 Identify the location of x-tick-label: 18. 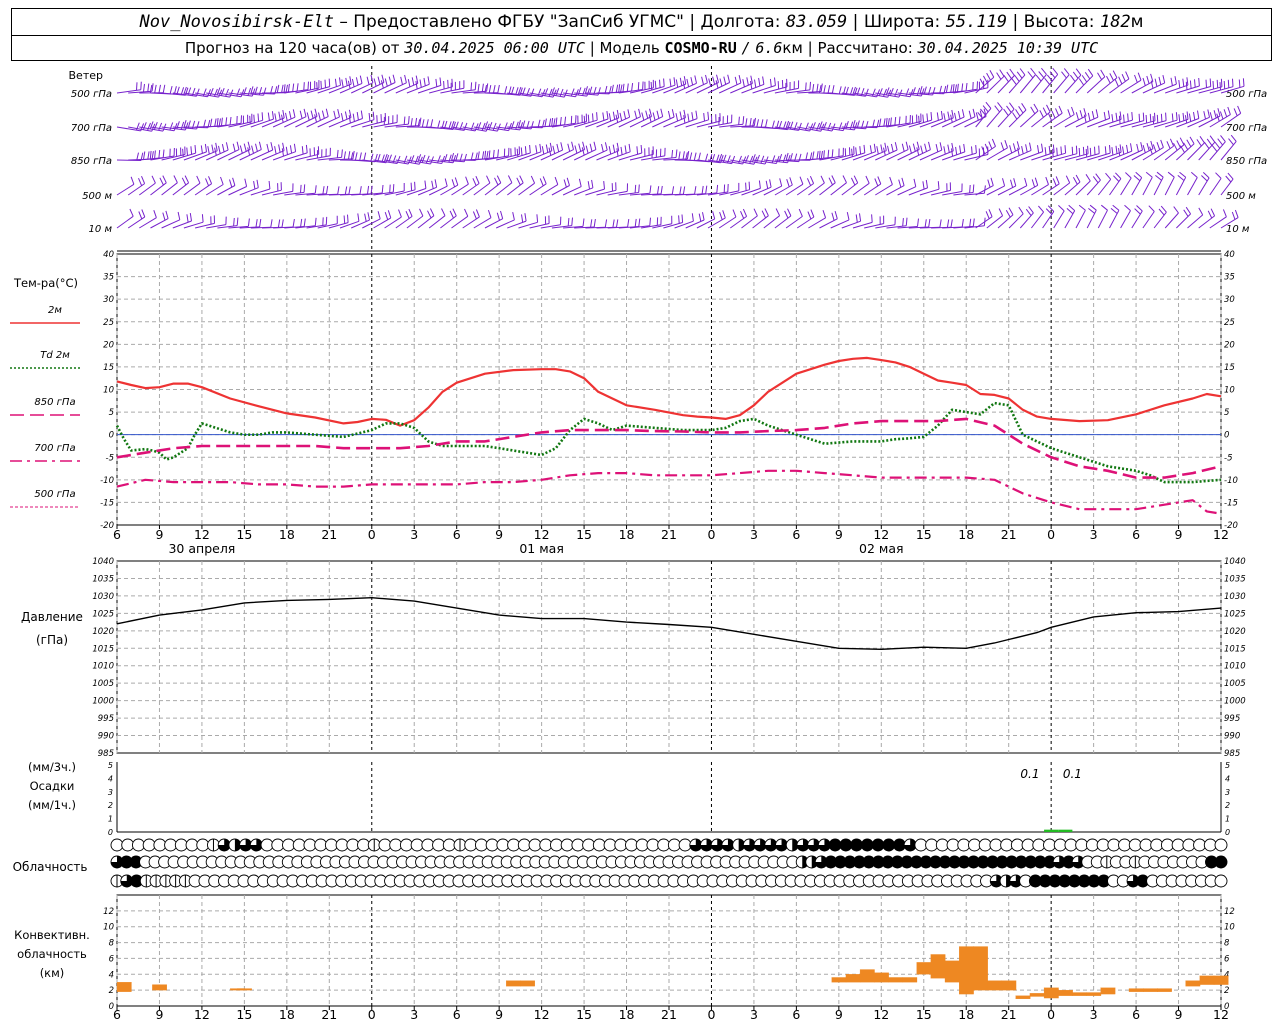
(966, 534).